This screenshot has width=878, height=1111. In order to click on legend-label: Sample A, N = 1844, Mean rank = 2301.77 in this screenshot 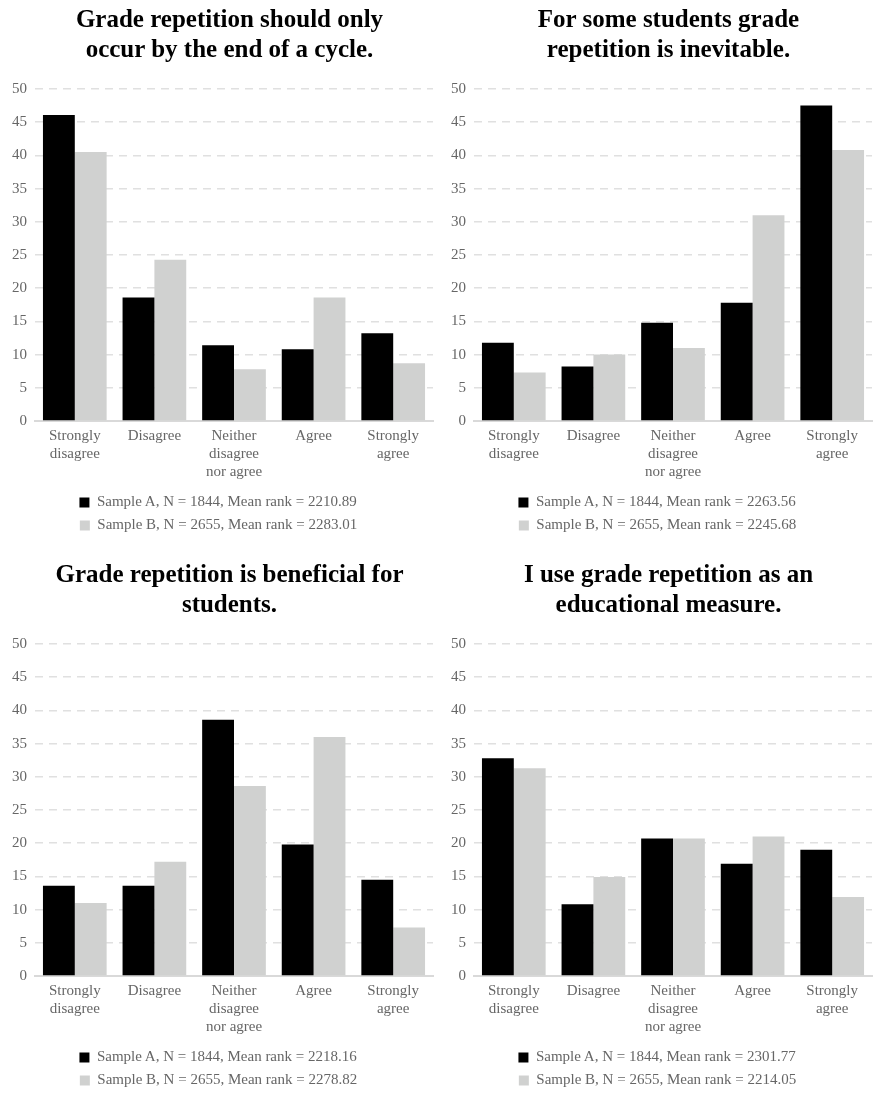, I will do `click(666, 1056)`.